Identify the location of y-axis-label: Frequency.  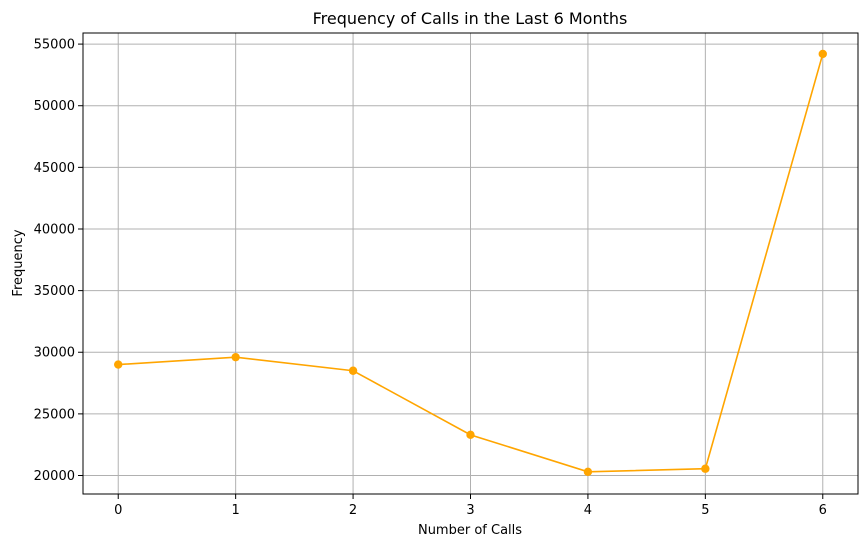
(18, 262).